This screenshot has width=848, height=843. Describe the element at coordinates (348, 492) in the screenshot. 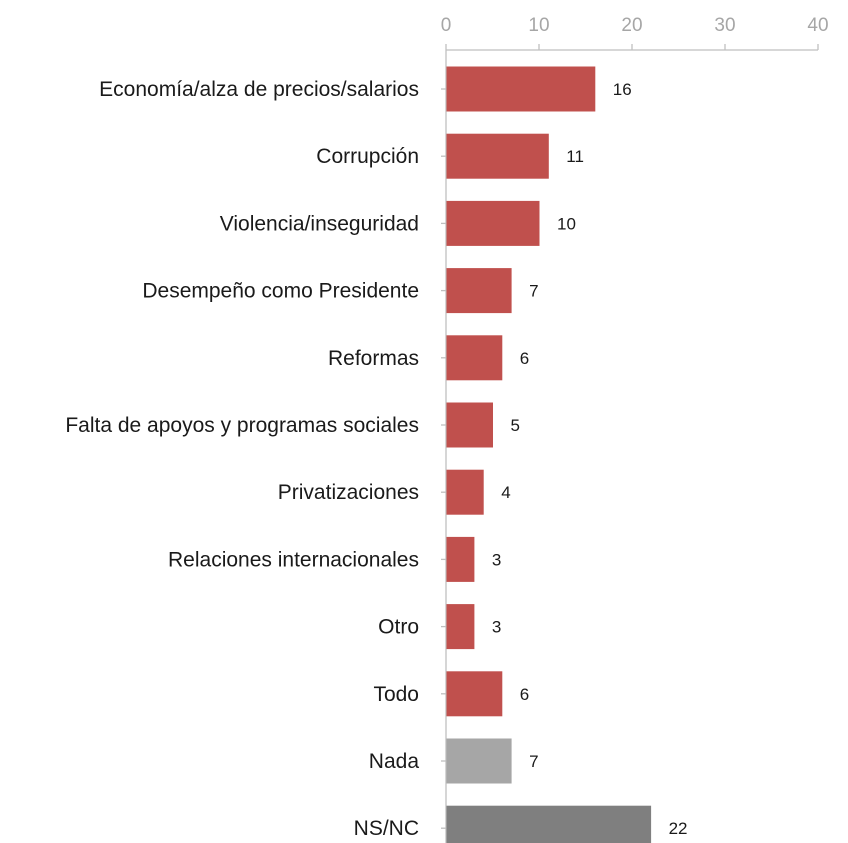

I see `category-label: Privatizaciones` at that location.